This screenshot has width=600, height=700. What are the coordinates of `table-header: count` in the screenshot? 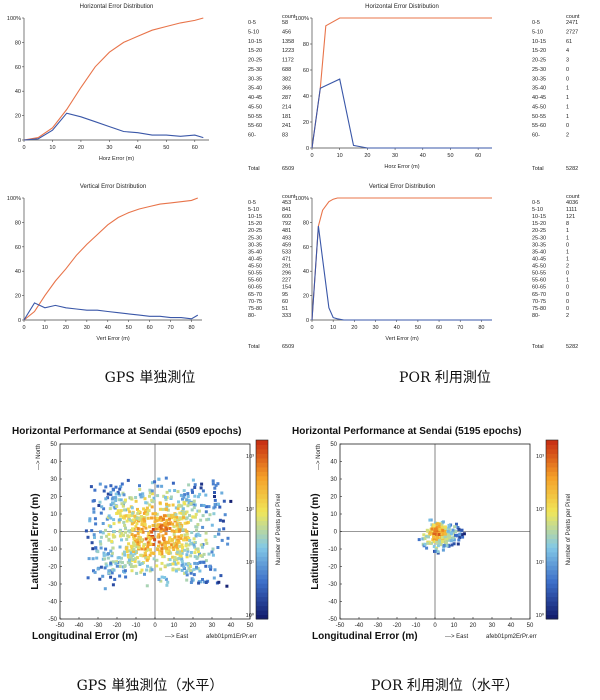 It's located at (289, 197).